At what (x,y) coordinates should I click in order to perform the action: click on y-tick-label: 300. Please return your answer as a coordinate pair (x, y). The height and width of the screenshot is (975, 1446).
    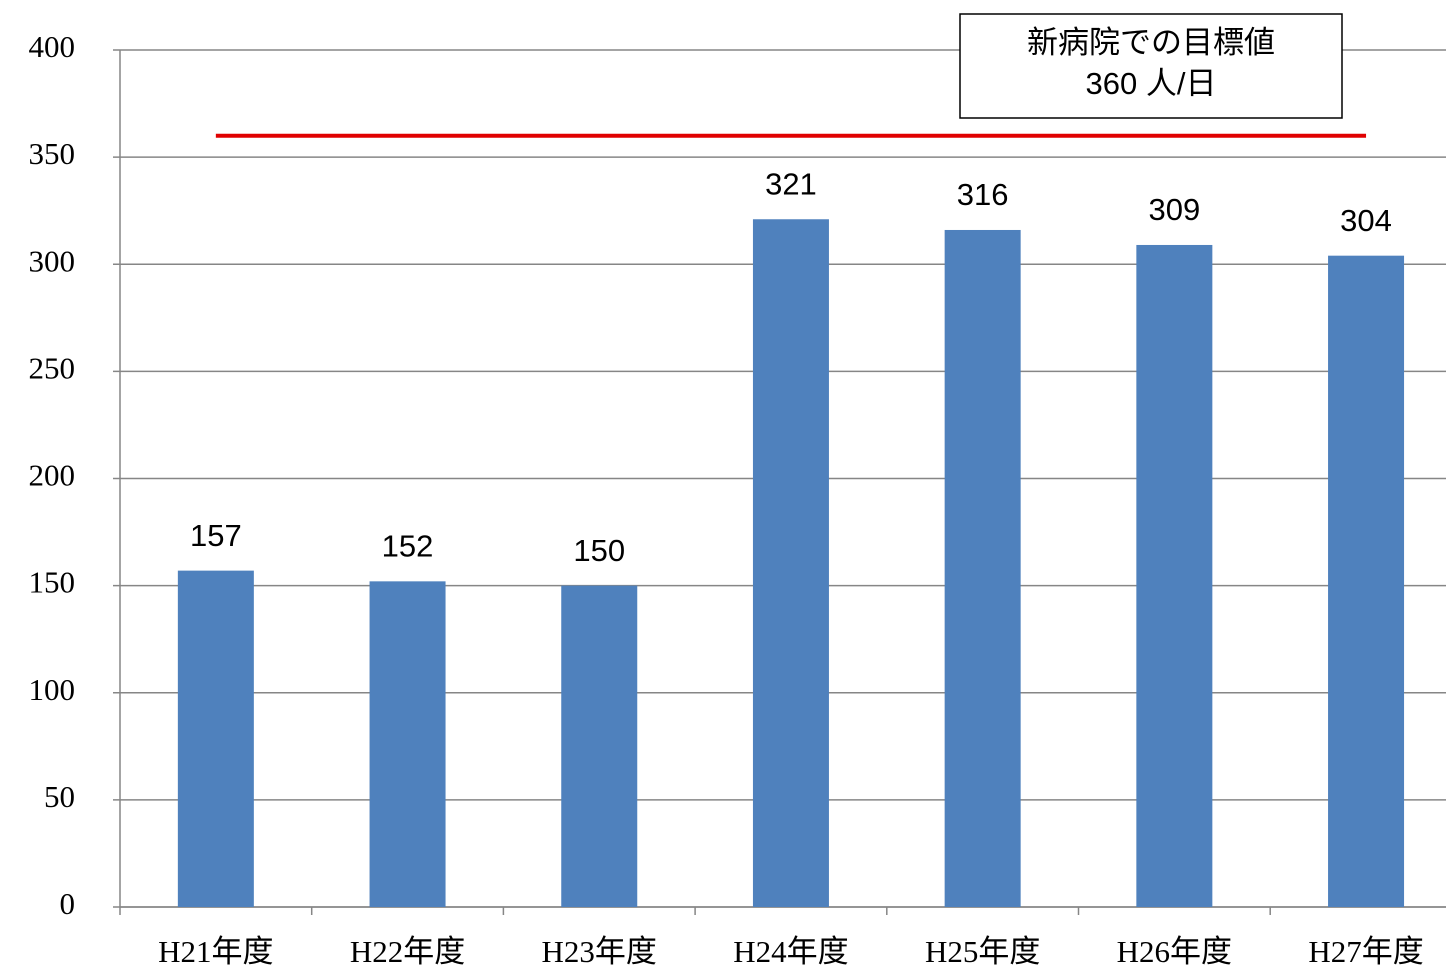
    Looking at the image, I should click on (52, 260).